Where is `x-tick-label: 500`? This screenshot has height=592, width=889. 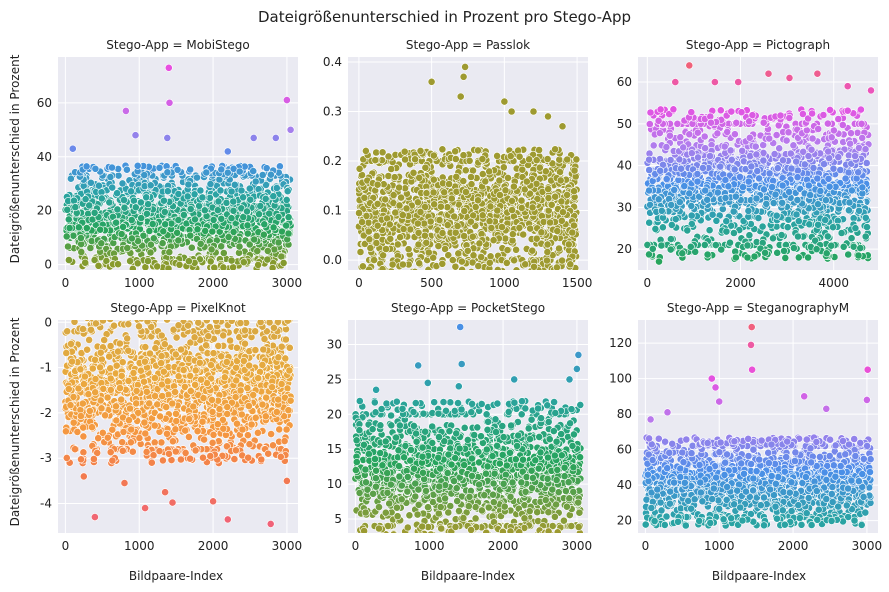 x-tick-label: 500 is located at coordinates (431, 283).